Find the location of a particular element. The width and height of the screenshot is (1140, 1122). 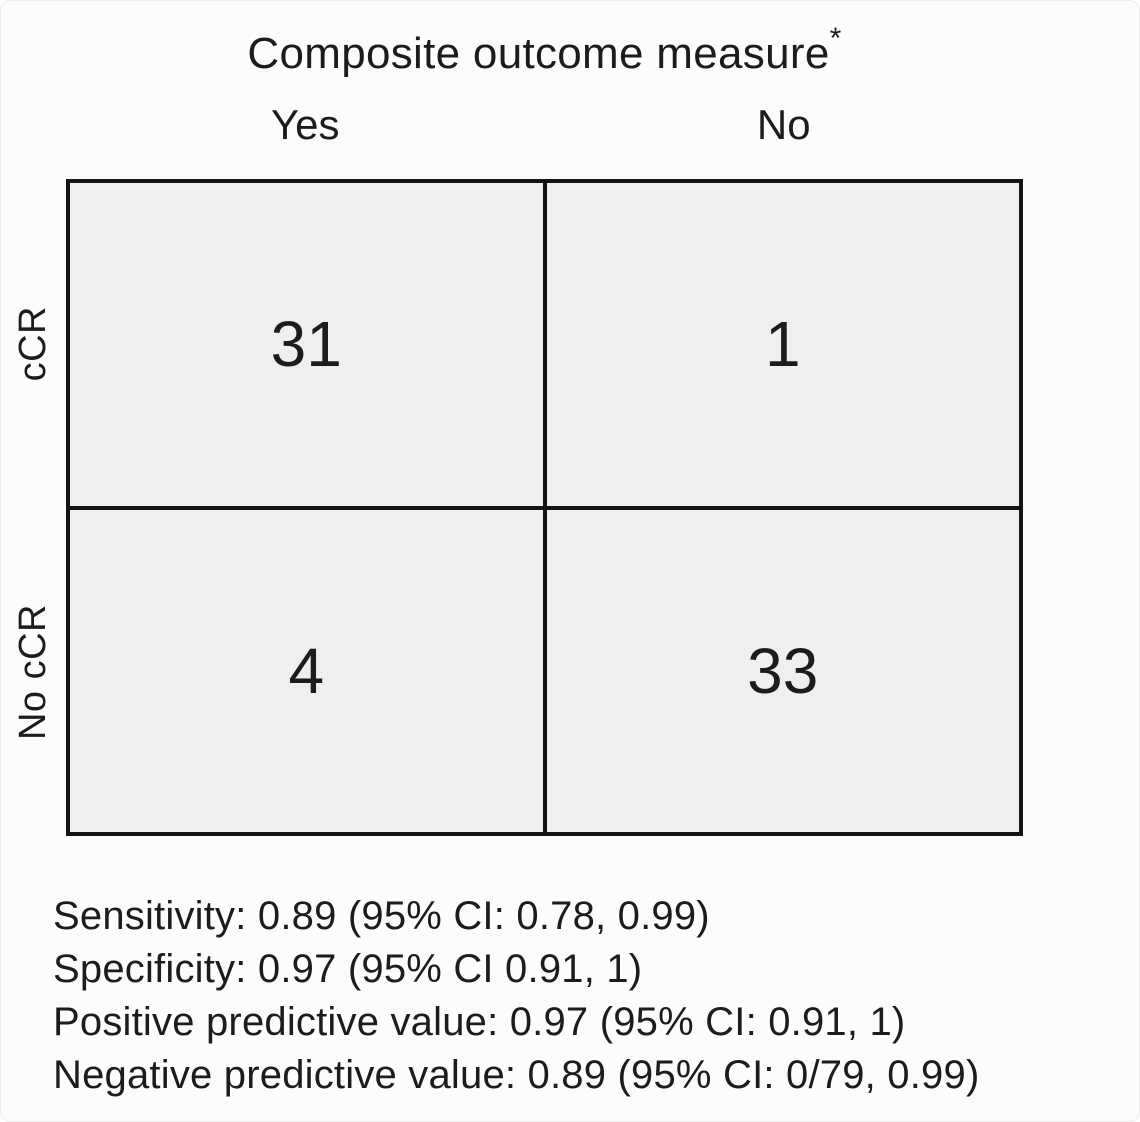

row-headers: cCR No cCR is located at coordinates (33, 507).